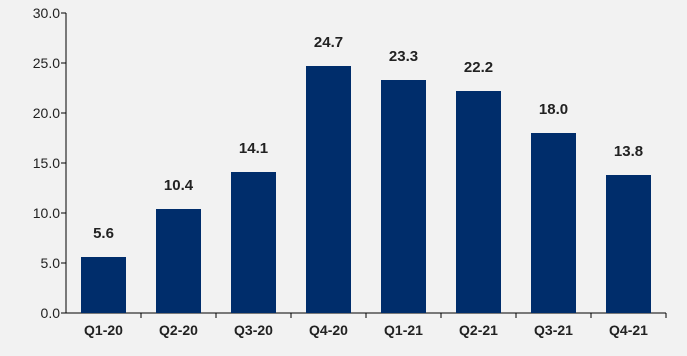 This screenshot has width=687, height=356. I want to click on y-tick-label: 10.0, so click(46, 213).